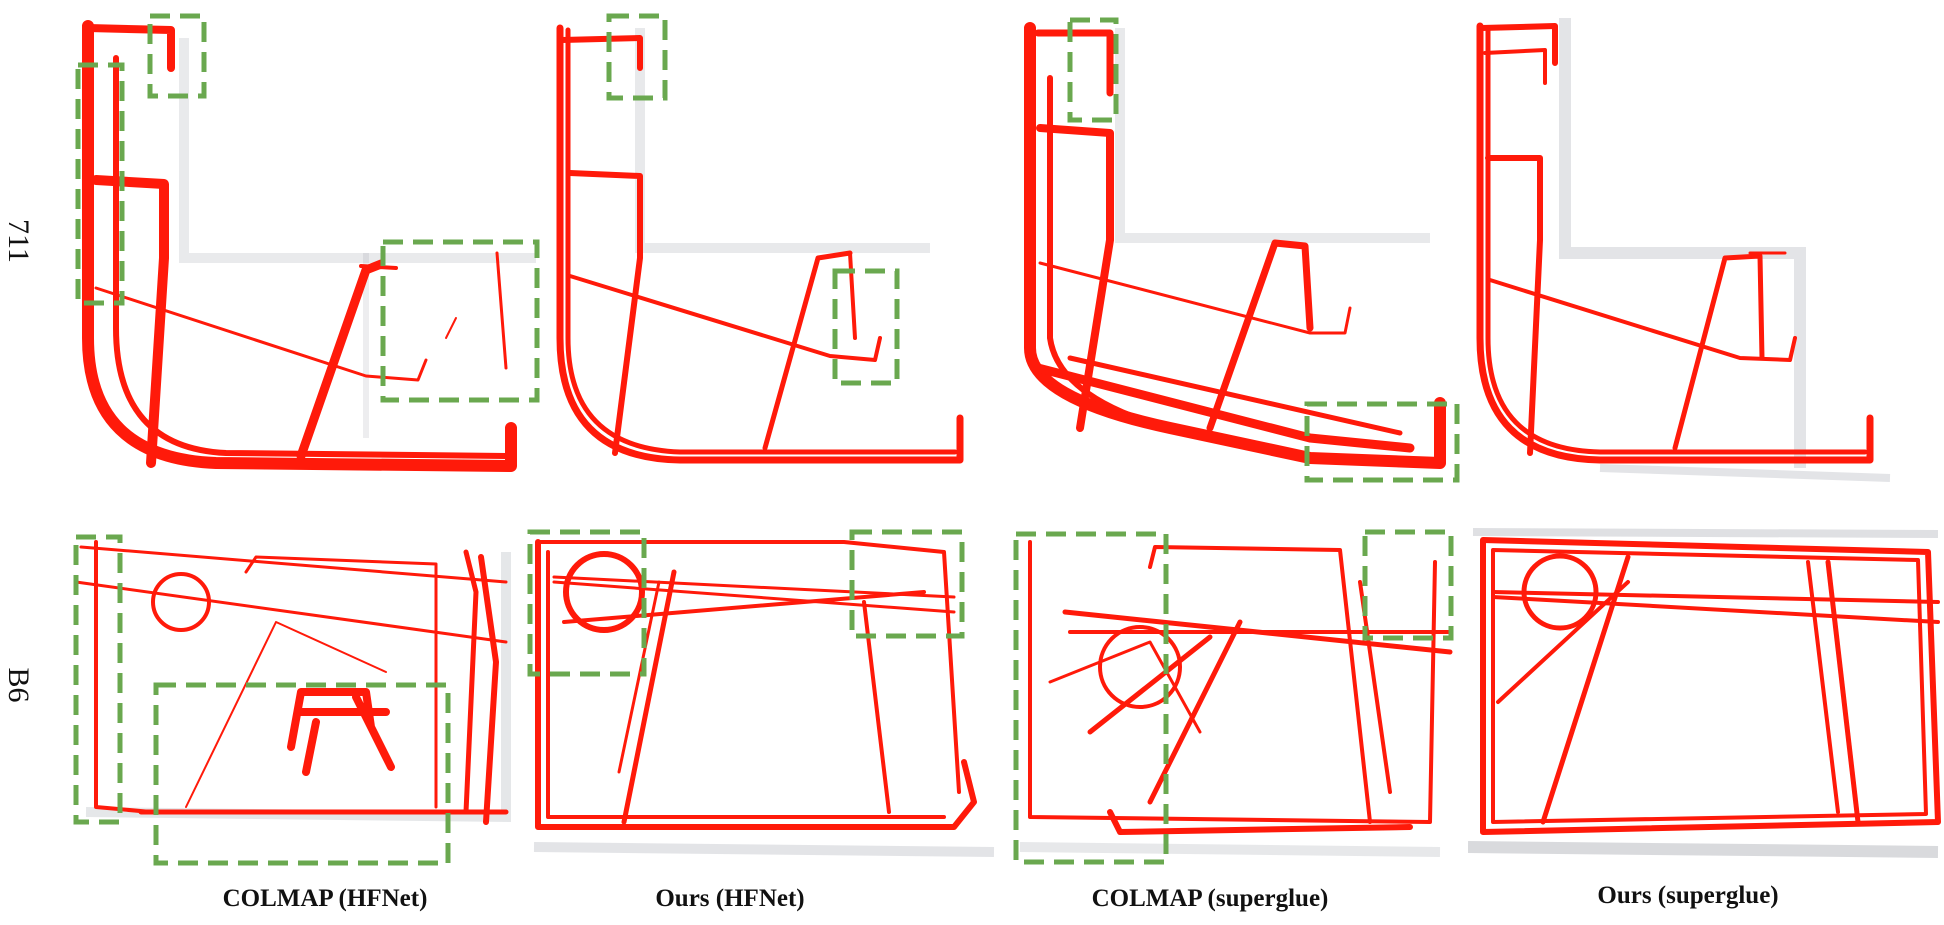  I want to click on column-label-ours-superglue: Ours (superglue), so click(1688, 895).